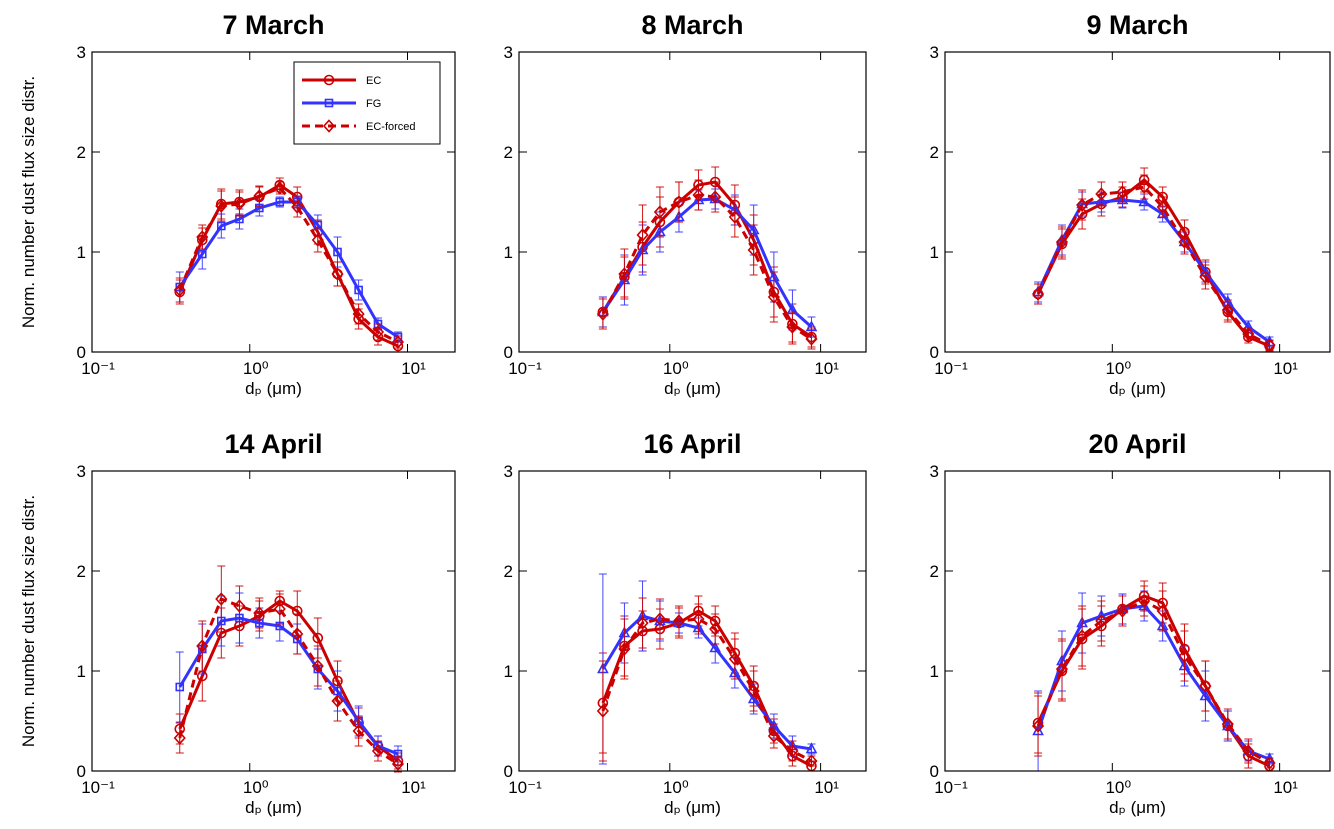 The width and height of the screenshot is (1334, 829). What do you see at coordinates (692, 25) in the screenshot?
I see `chart-title: 8 March` at bounding box center [692, 25].